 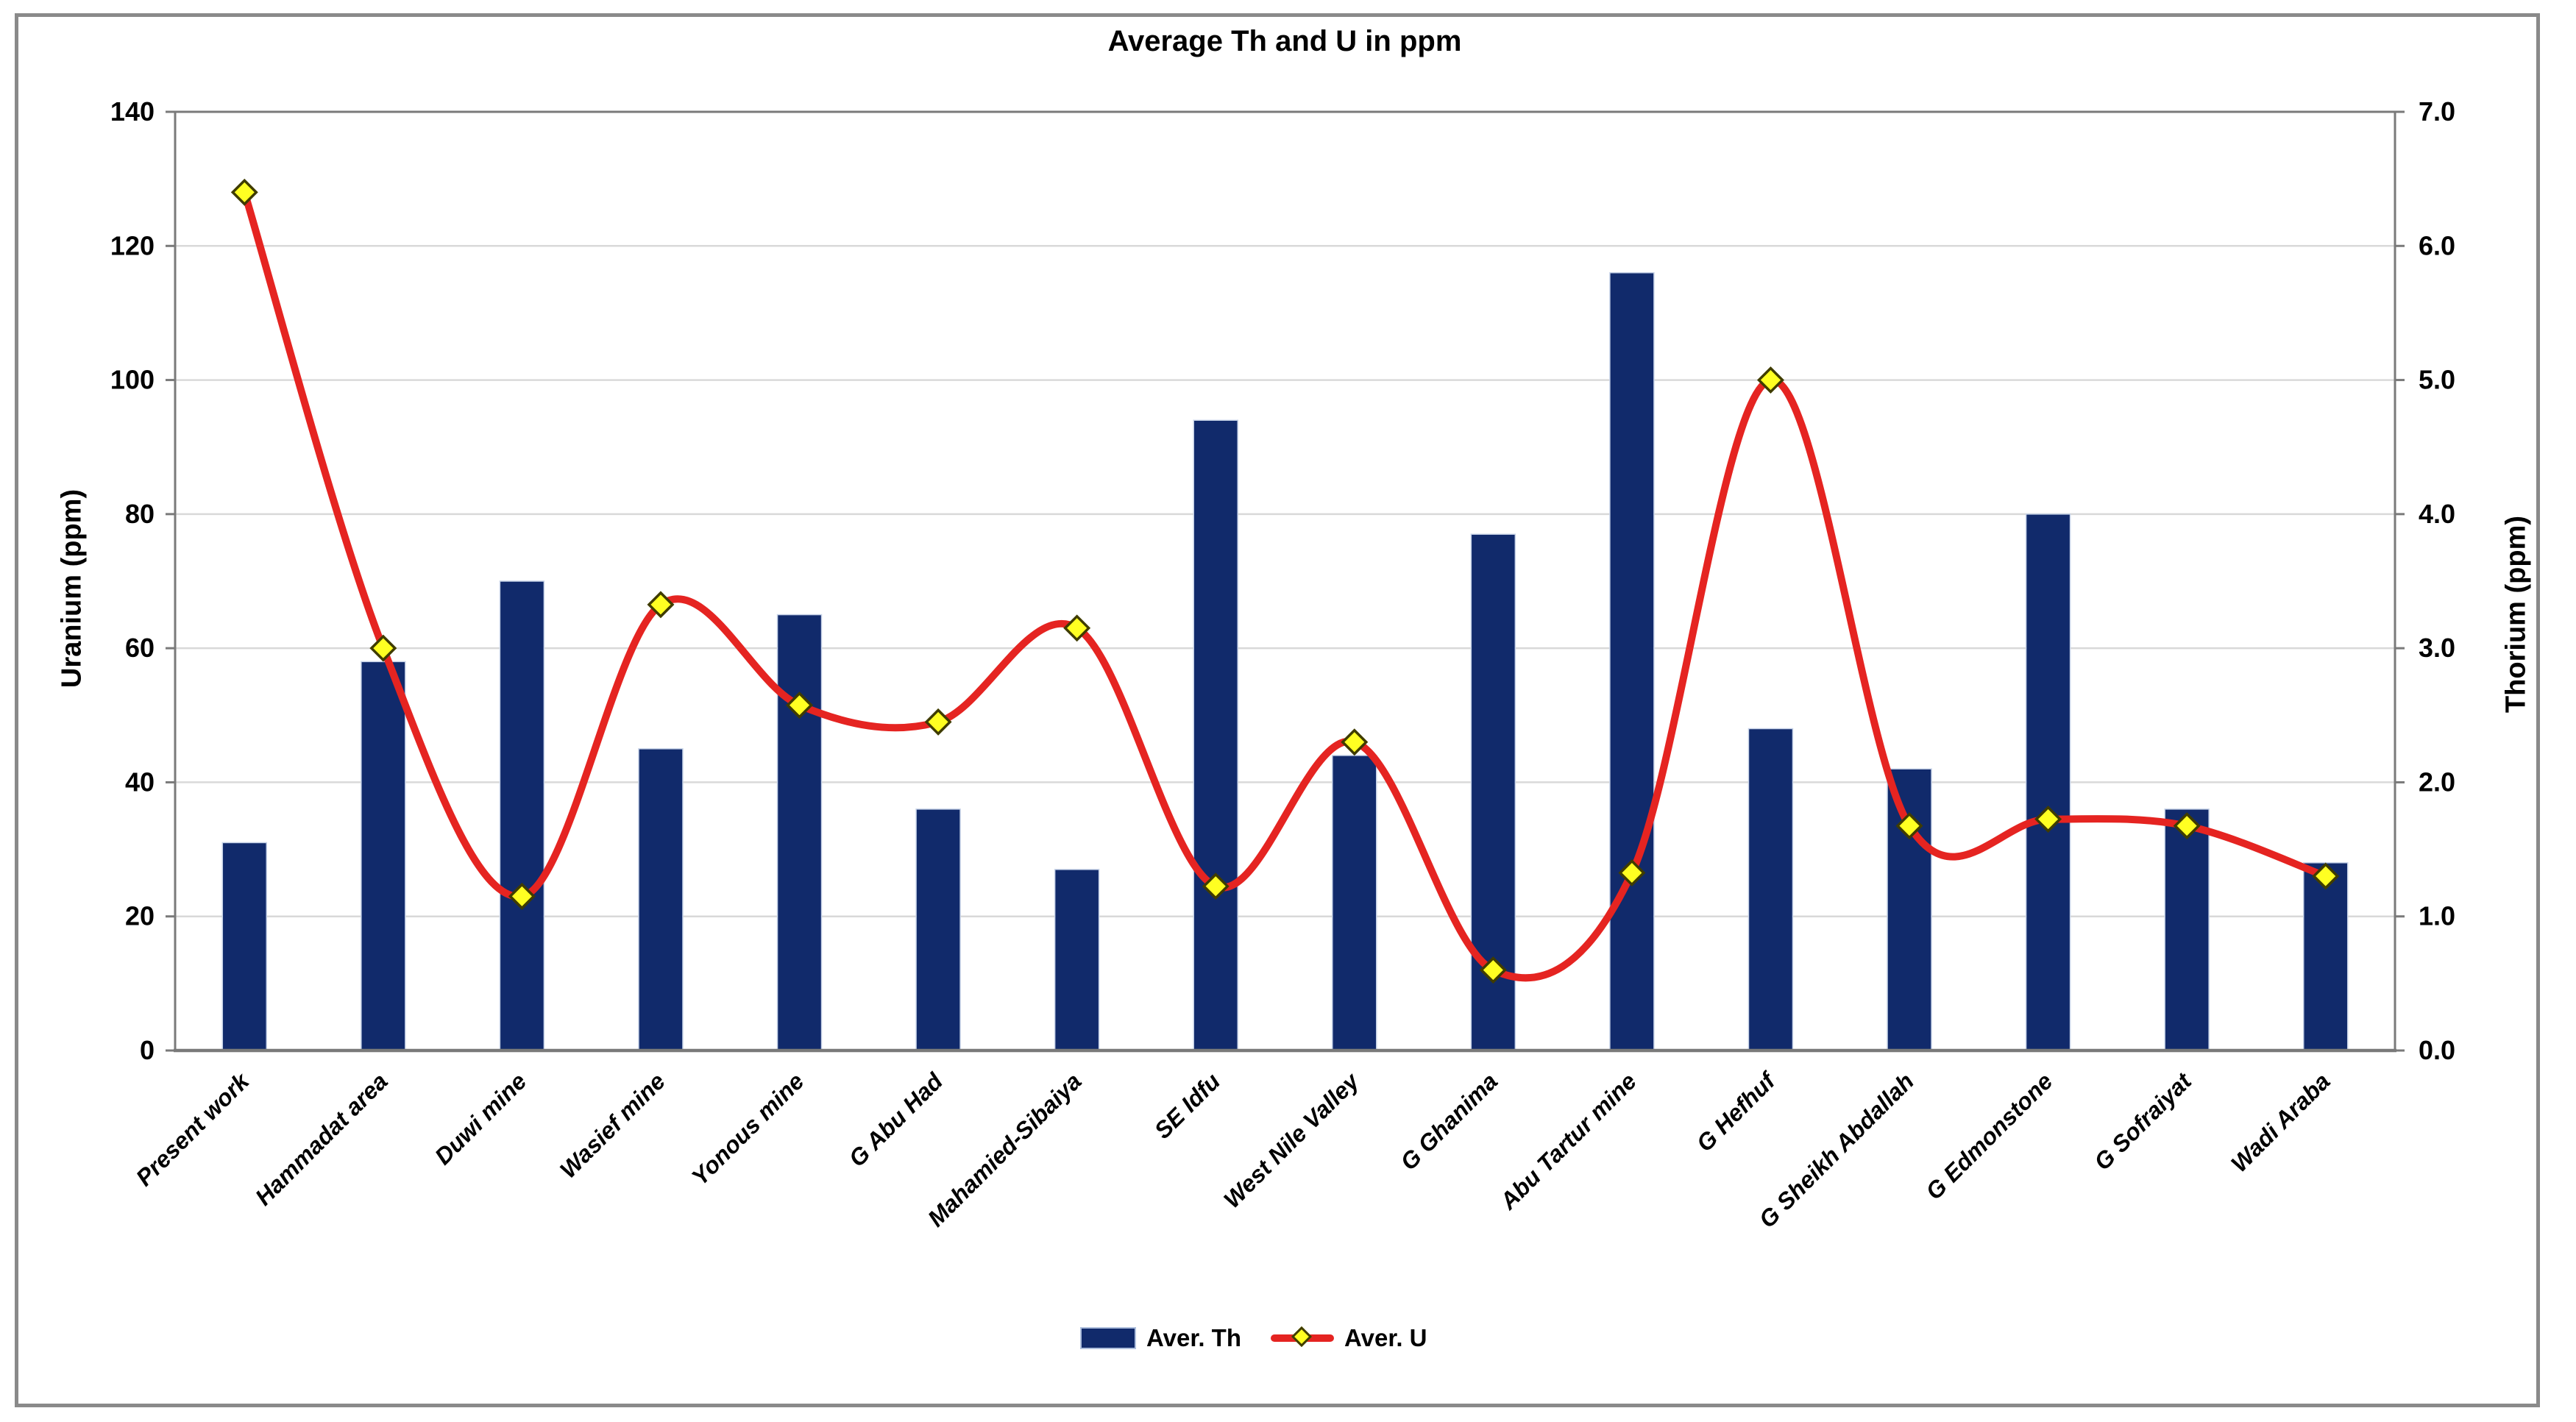 What do you see at coordinates (140, 514) in the screenshot?
I see `left-tick-label: 80` at bounding box center [140, 514].